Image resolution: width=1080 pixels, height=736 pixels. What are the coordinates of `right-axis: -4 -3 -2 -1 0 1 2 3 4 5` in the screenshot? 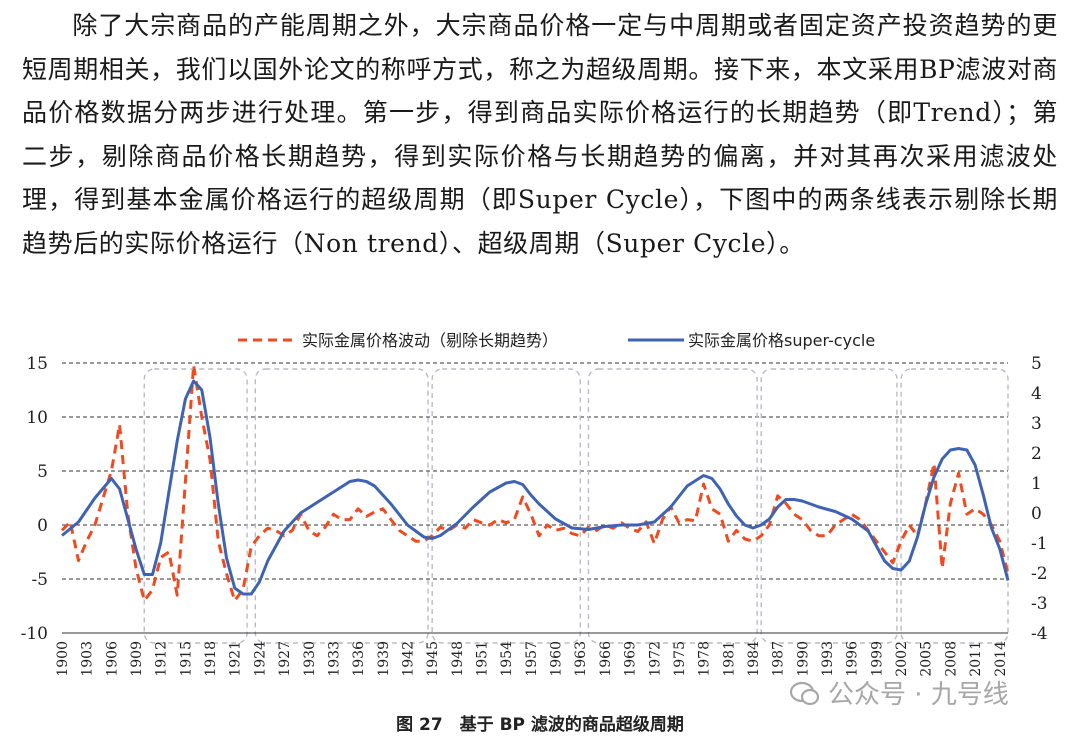 It's located at (1039, 499).